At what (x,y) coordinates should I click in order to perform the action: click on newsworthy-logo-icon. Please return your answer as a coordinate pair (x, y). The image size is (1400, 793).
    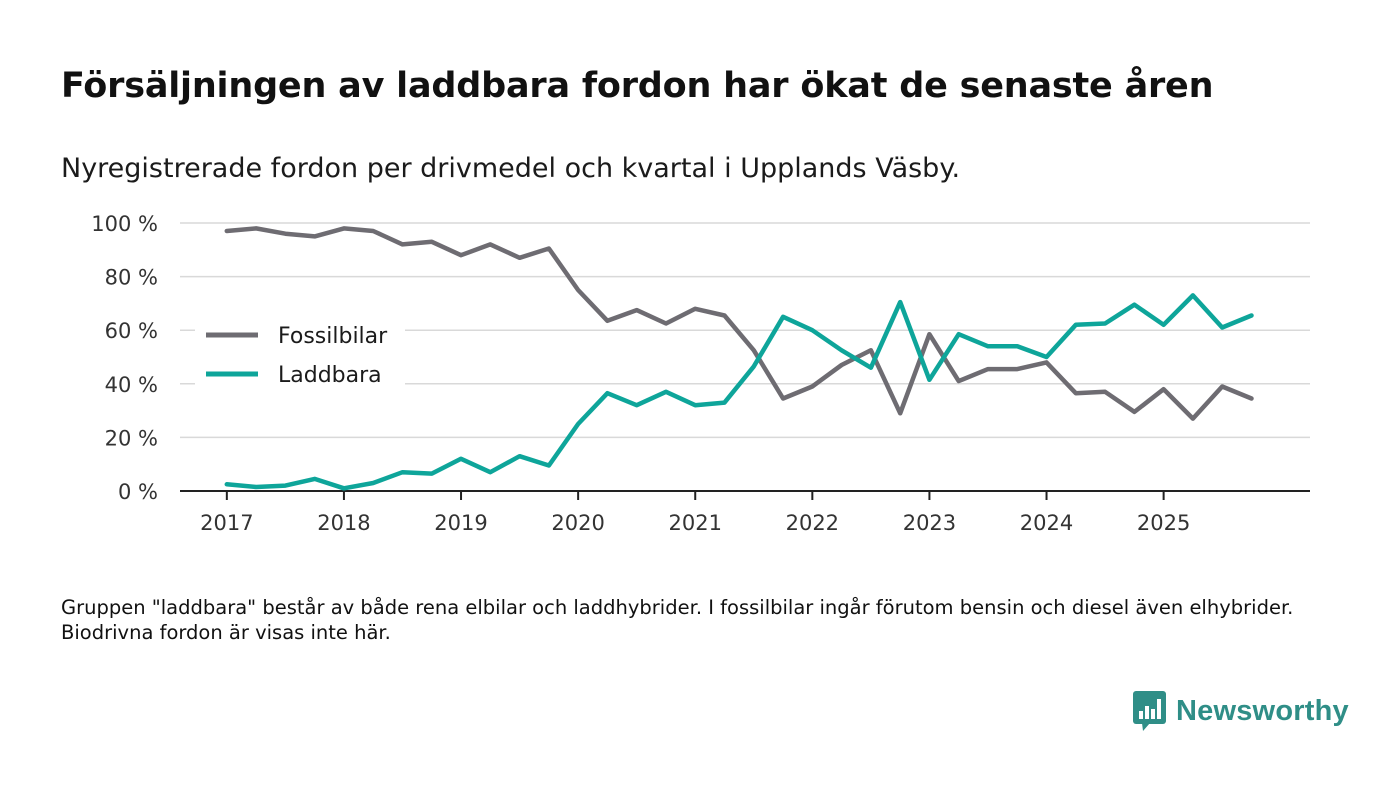
    Looking at the image, I should click on (1149, 711).